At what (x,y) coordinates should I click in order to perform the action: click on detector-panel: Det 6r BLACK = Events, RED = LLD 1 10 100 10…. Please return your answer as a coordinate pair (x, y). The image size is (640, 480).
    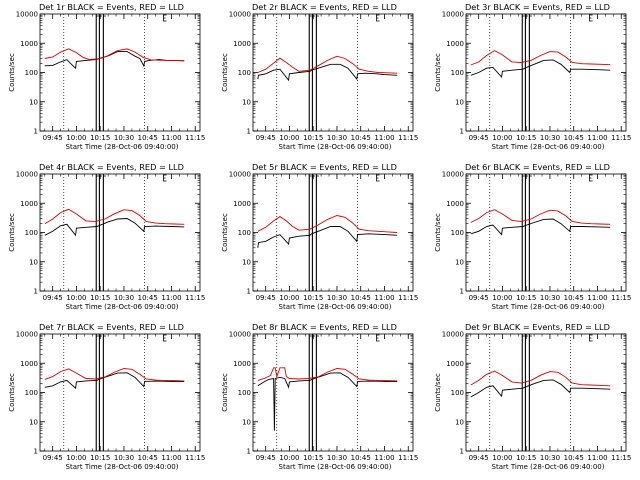
    Looking at the image, I should click on (532, 240).